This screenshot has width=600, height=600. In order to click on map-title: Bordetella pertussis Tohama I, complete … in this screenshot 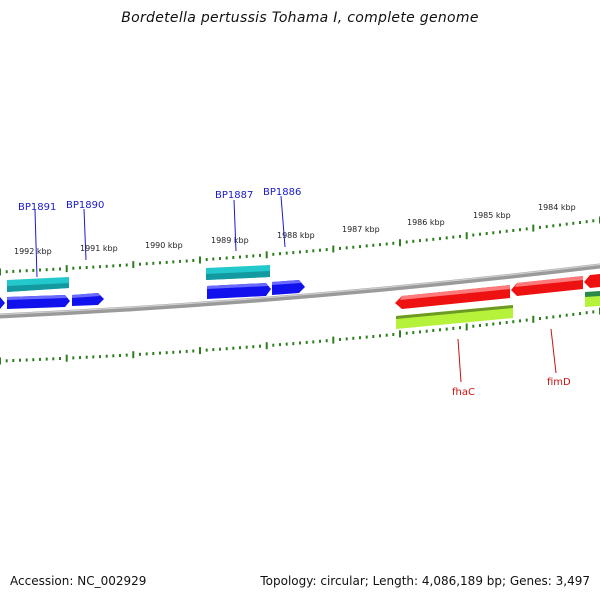, I will do `click(300, 18)`.